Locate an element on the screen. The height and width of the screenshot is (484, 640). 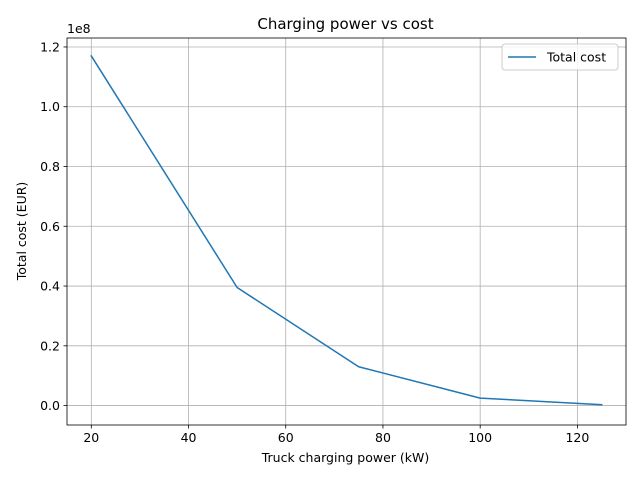
y-tick-label: 0.4 is located at coordinates (50, 286).